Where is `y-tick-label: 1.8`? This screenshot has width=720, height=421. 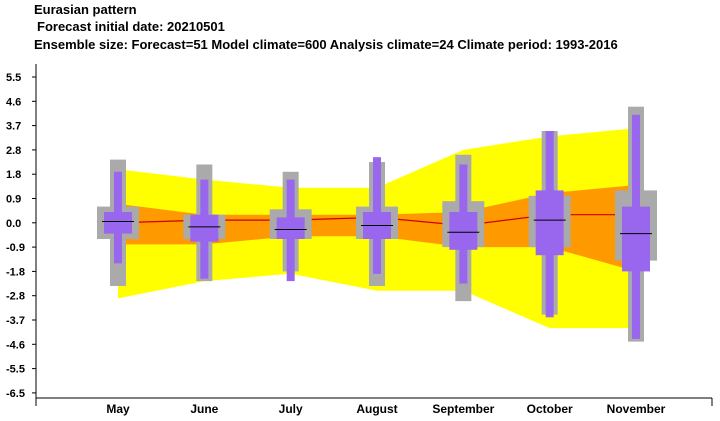
y-tick-label: 1.8 is located at coordinates (13, 175).